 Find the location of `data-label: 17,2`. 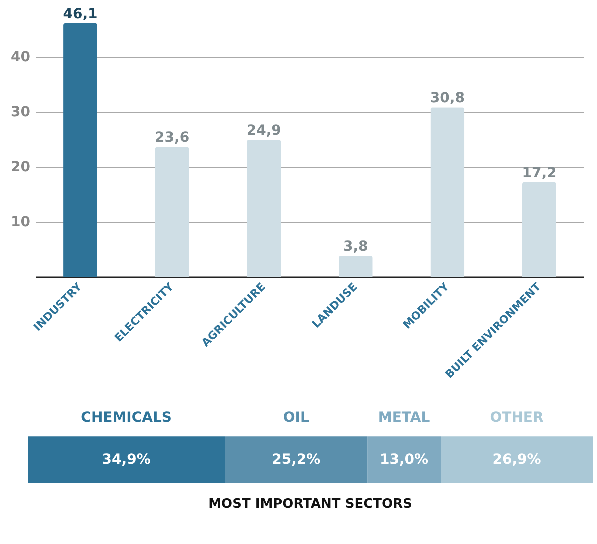

data-label: 17,2 is located at coordinates (539, 173).